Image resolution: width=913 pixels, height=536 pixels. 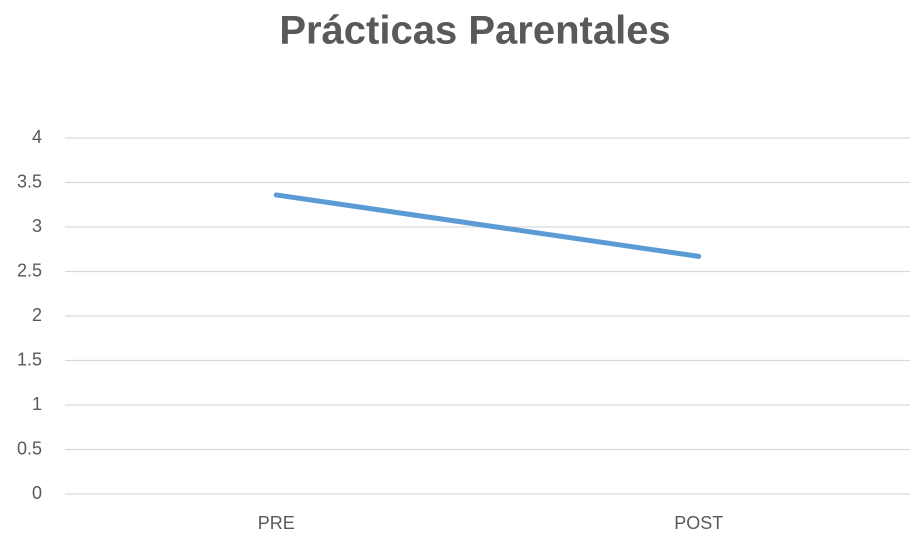 I want to click on y-tick-label: 0, so click(x=37, y=493).